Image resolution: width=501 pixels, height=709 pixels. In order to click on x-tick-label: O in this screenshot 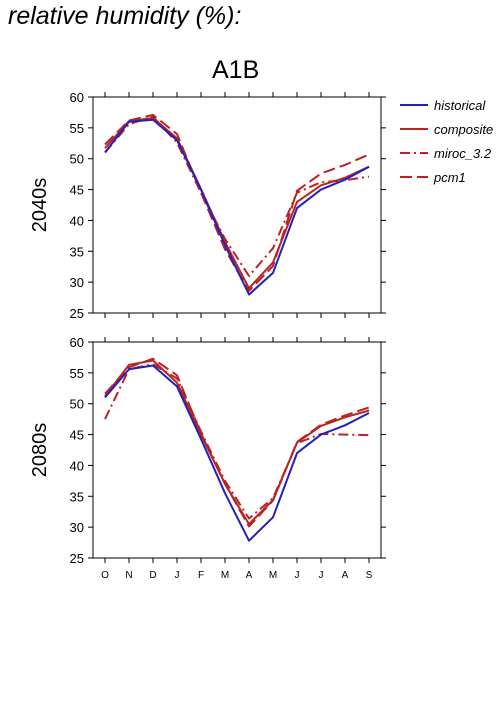, I will do `click(105, 575)`.